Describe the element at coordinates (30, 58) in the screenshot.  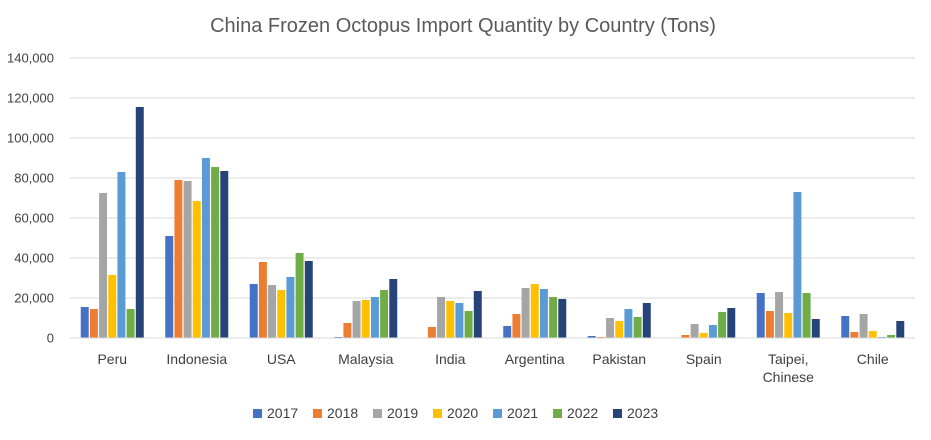
I see `y-tick-label: 140,000` at that location.